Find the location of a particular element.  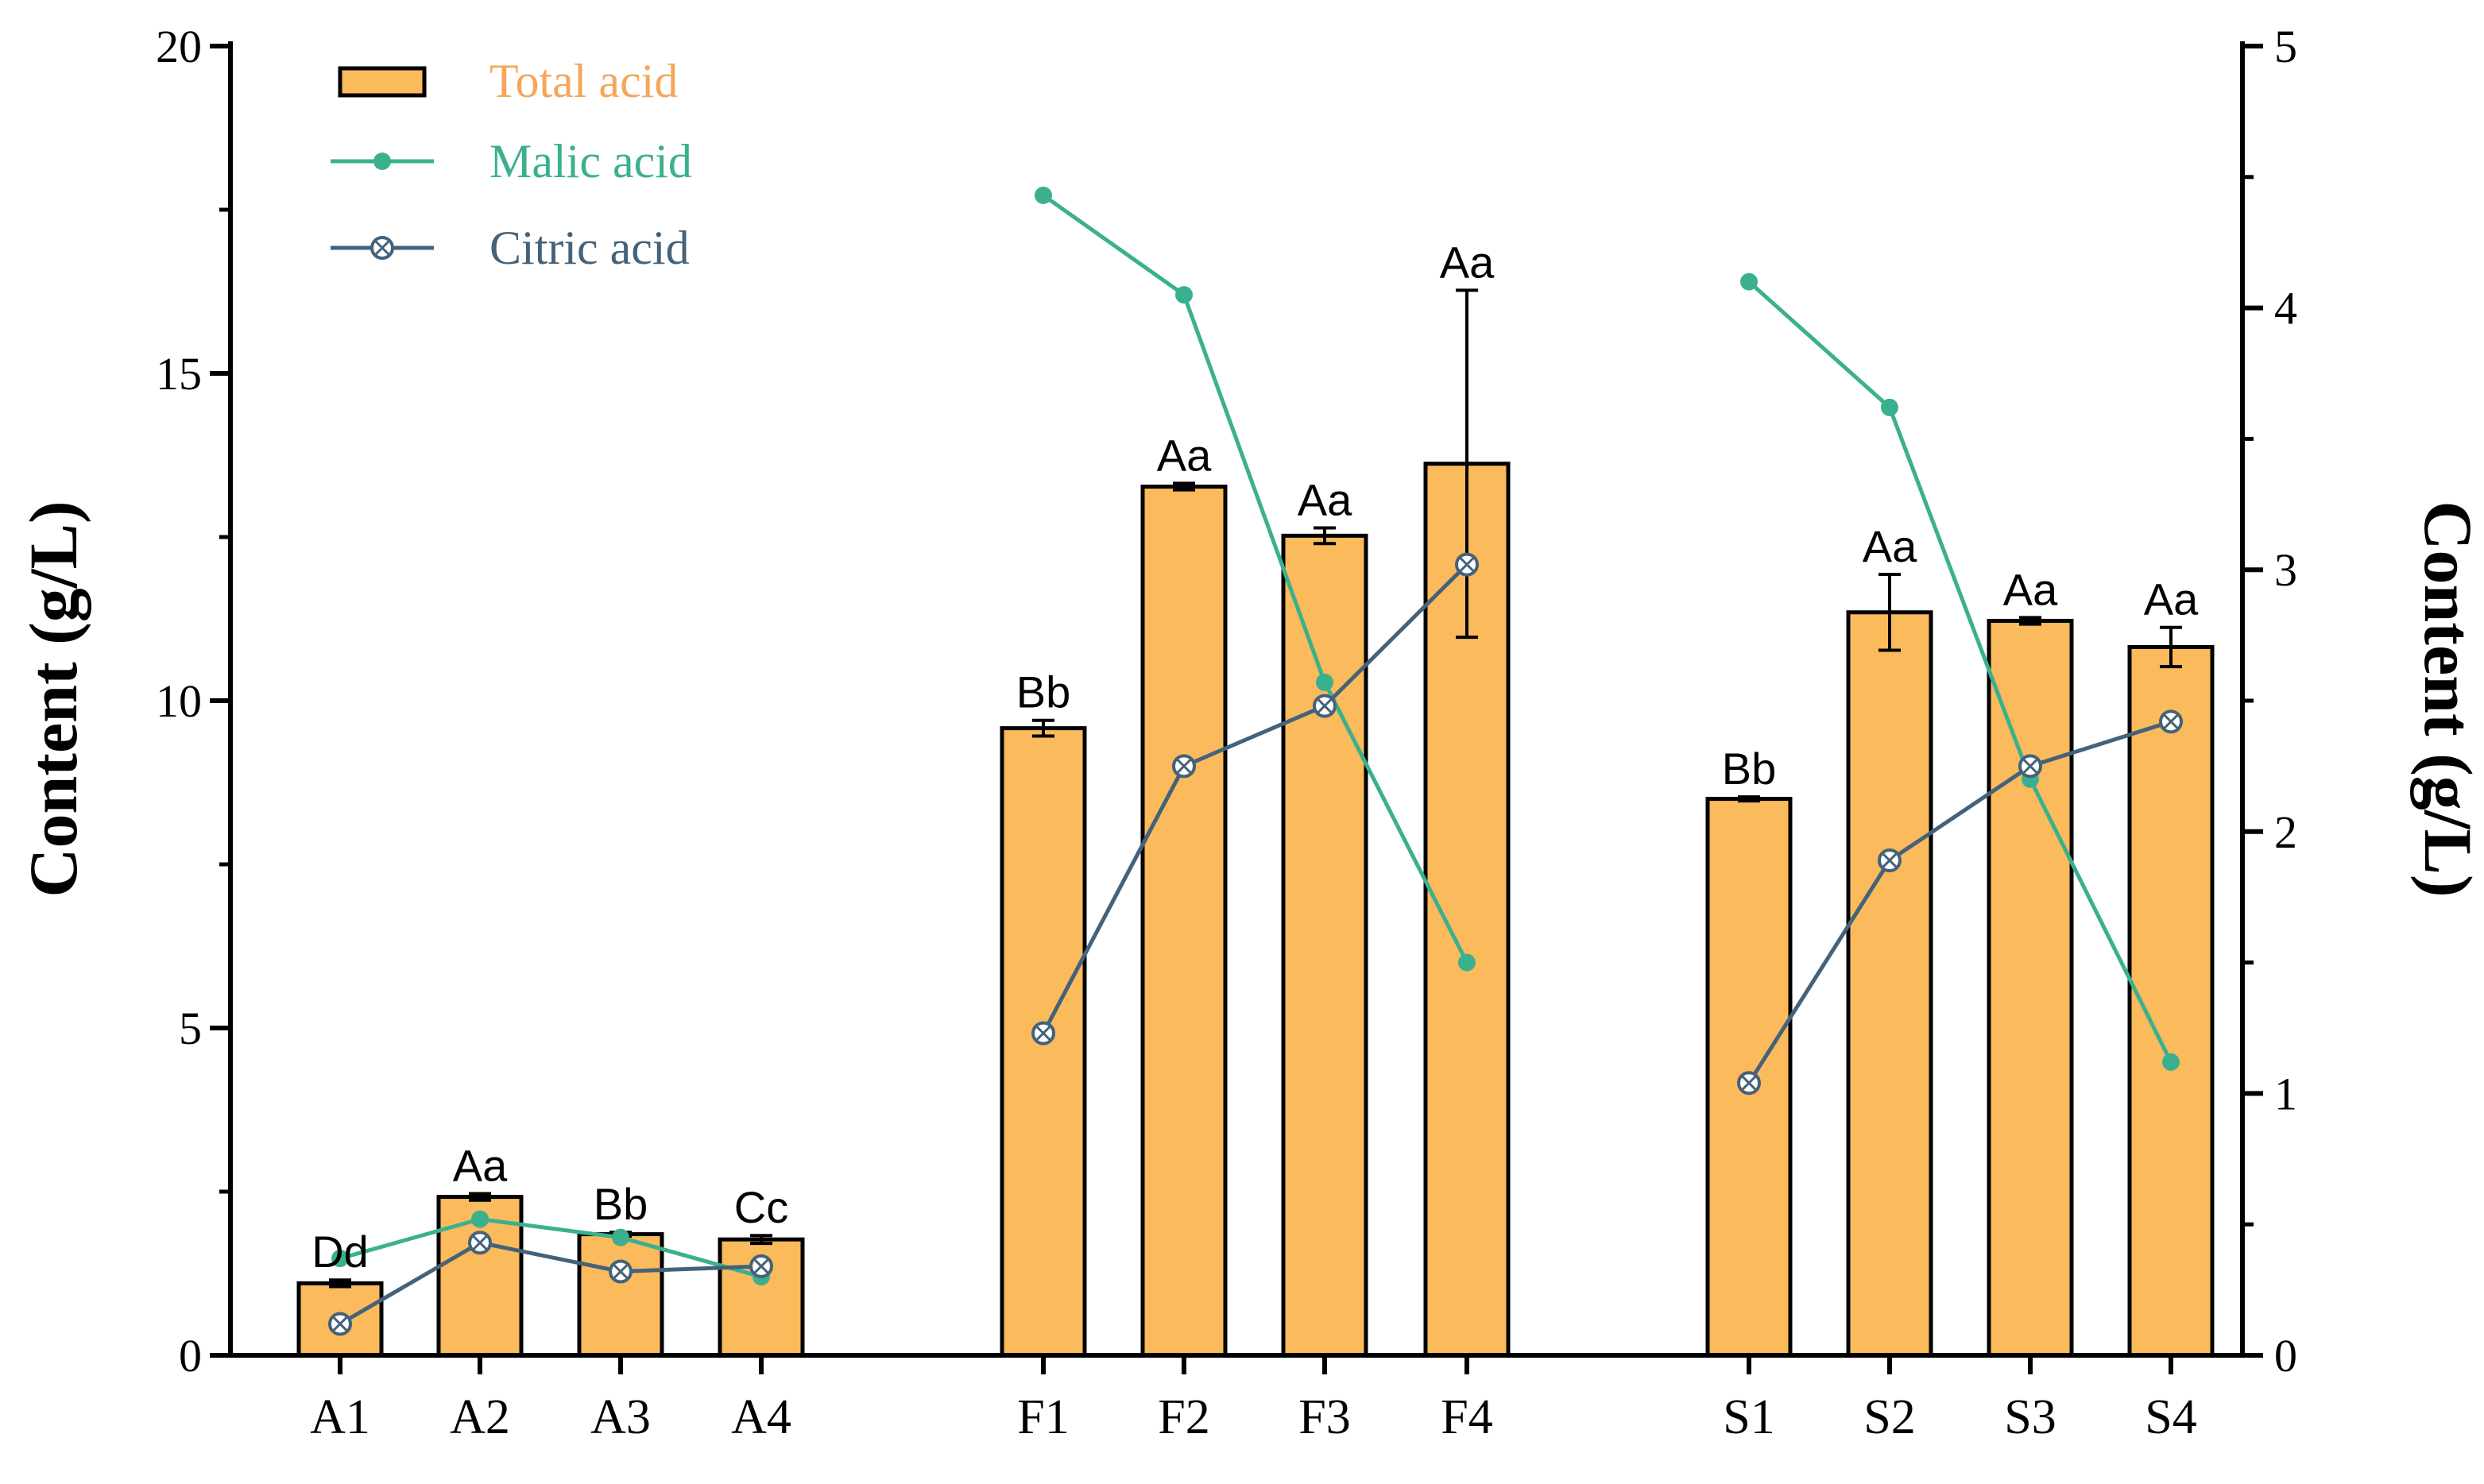

x-tick-label: A1 is located at coordinates (340, 1417).